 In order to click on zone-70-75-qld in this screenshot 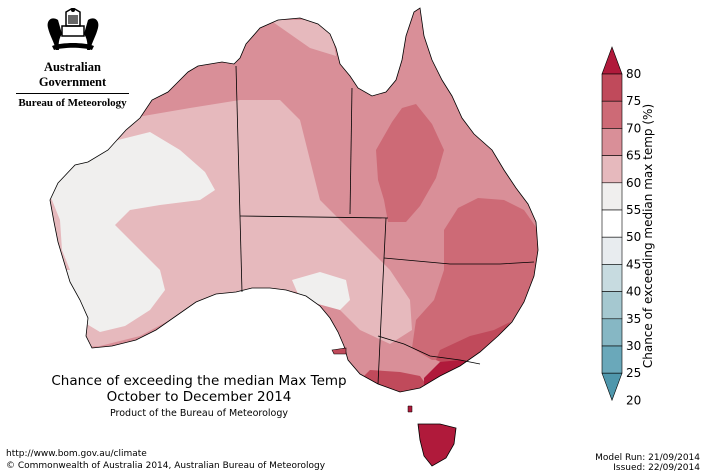, I will do `click(410, 163)`.